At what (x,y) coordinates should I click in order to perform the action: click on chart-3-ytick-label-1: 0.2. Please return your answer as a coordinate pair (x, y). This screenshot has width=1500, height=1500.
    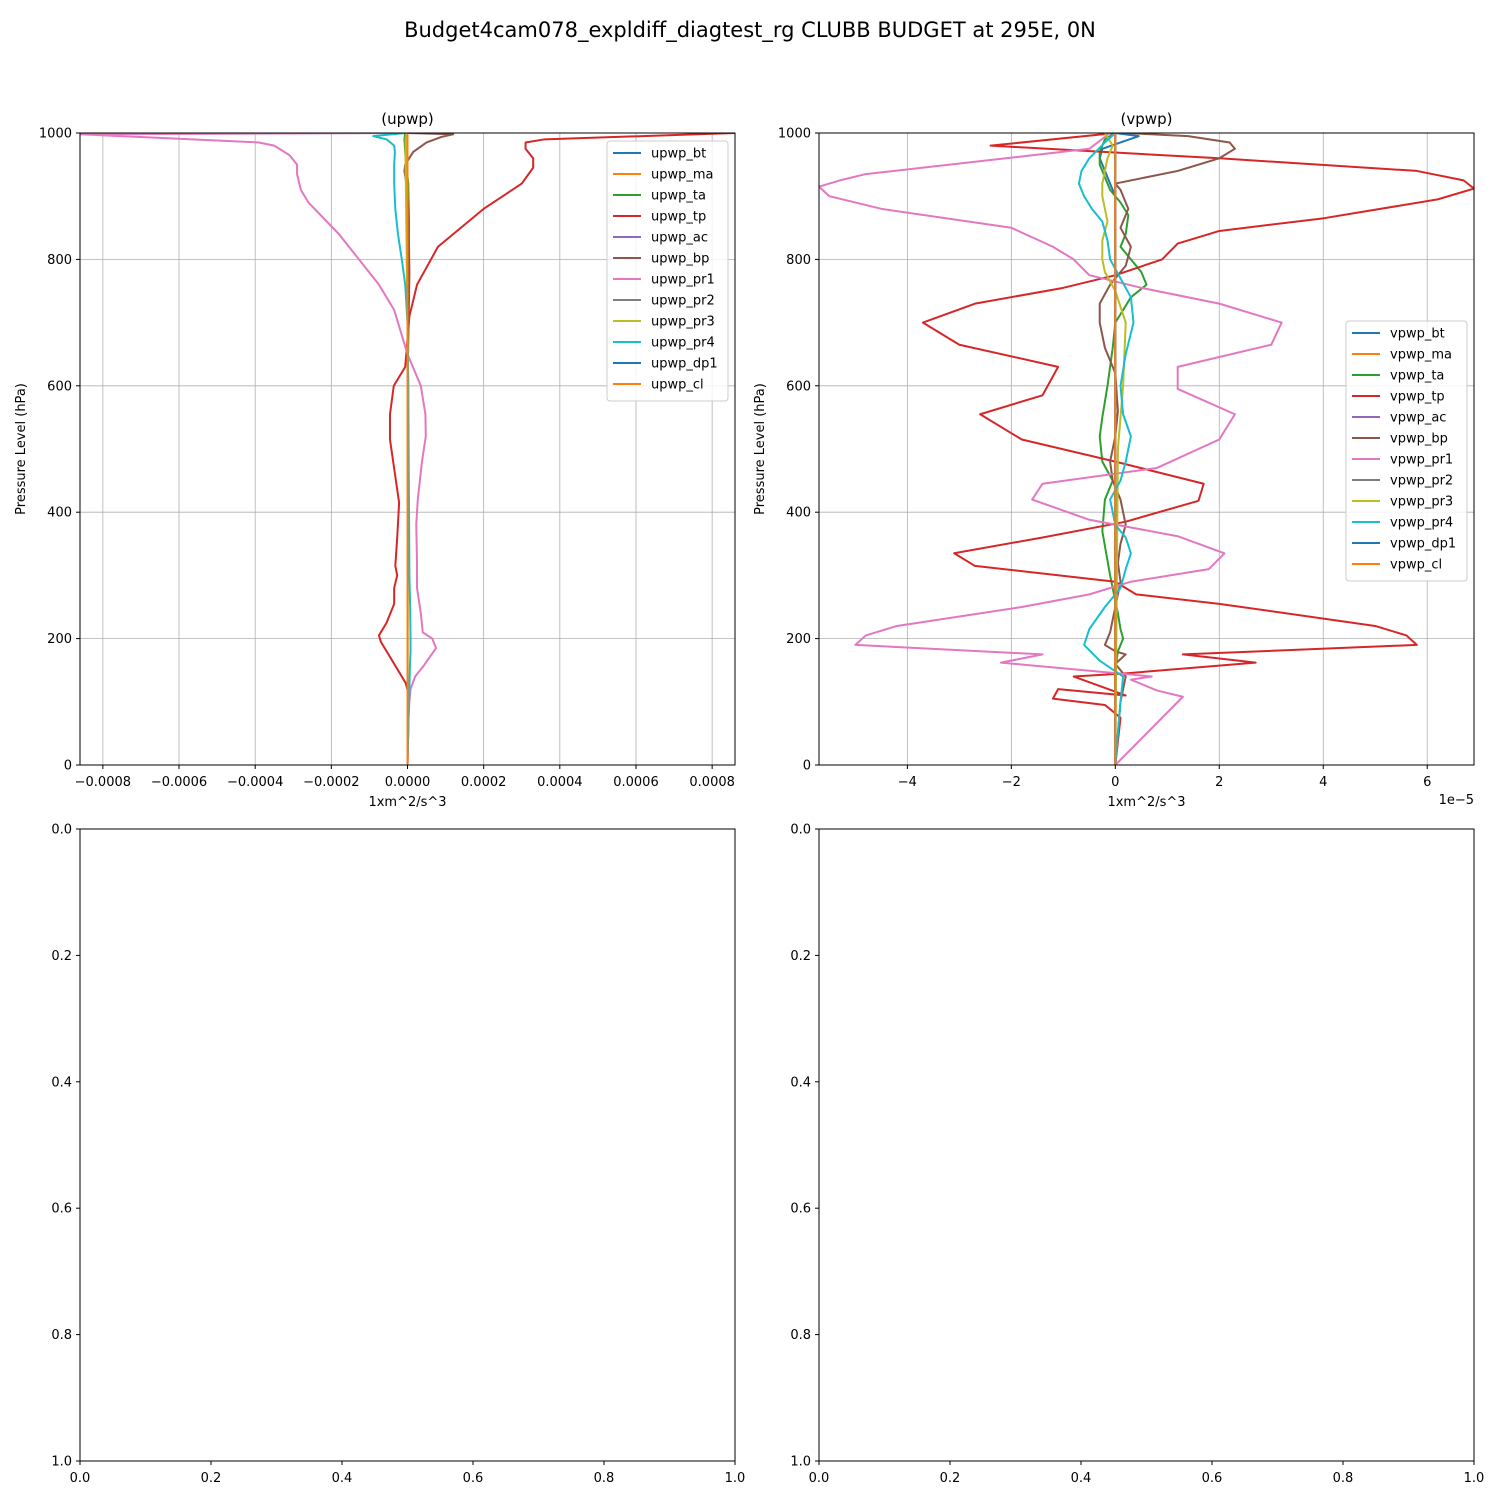
    Looking at the image, I should click on (800, 956).